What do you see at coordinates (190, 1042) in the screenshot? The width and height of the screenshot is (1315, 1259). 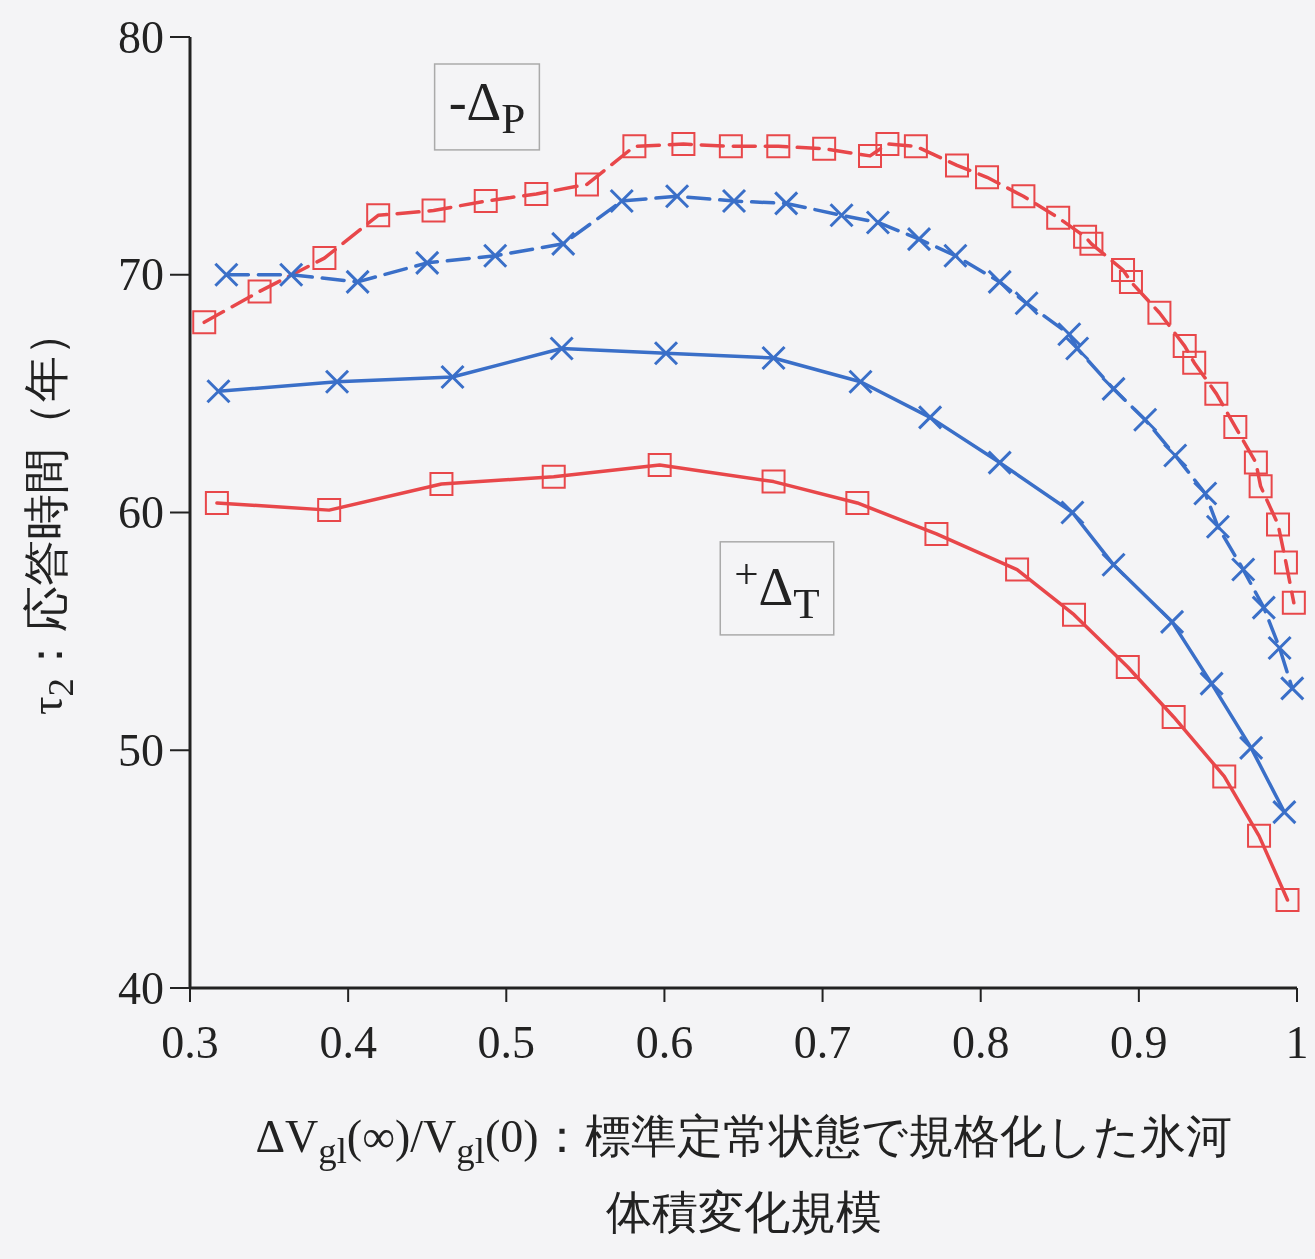 I see `x-tick-label: 0.3` at bounding box center [190, 1042].